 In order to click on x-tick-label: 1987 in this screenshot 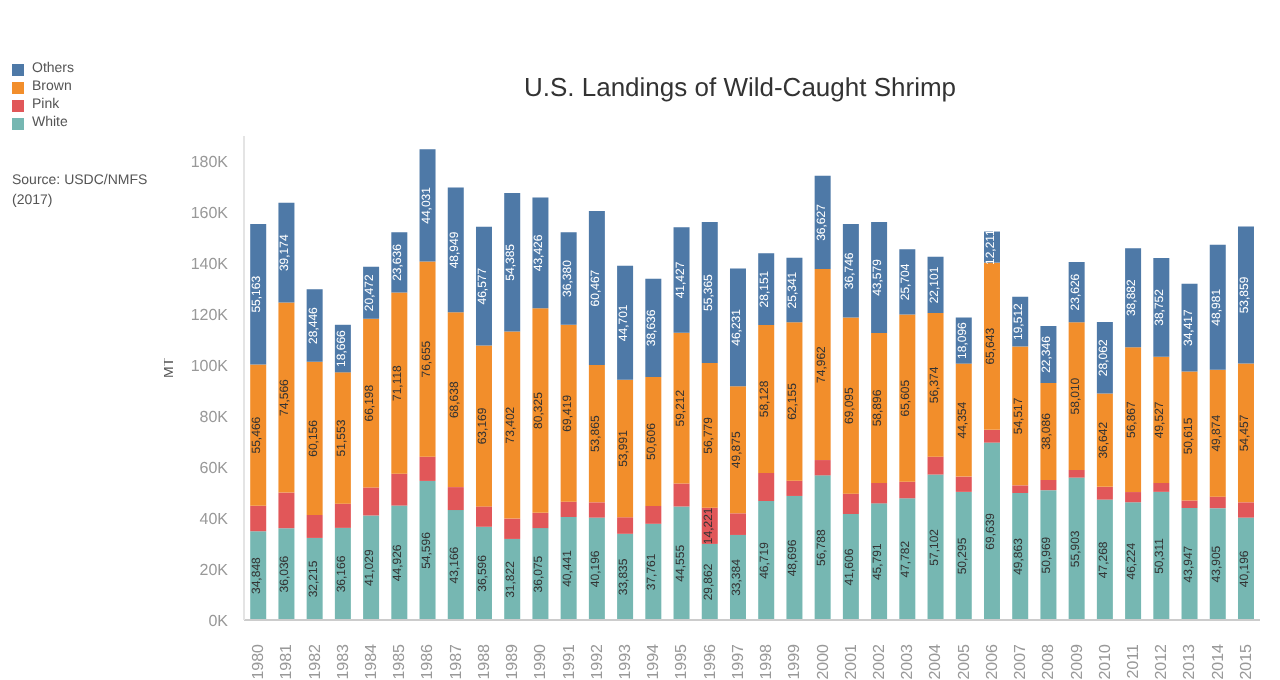, I will do `click(455, 661)`.